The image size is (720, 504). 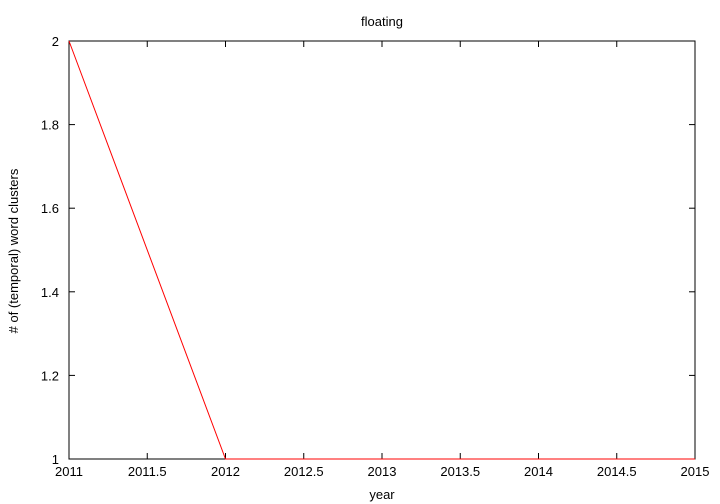 I want to click on y-tick-label: 1.4, so click(x=50, y=292).